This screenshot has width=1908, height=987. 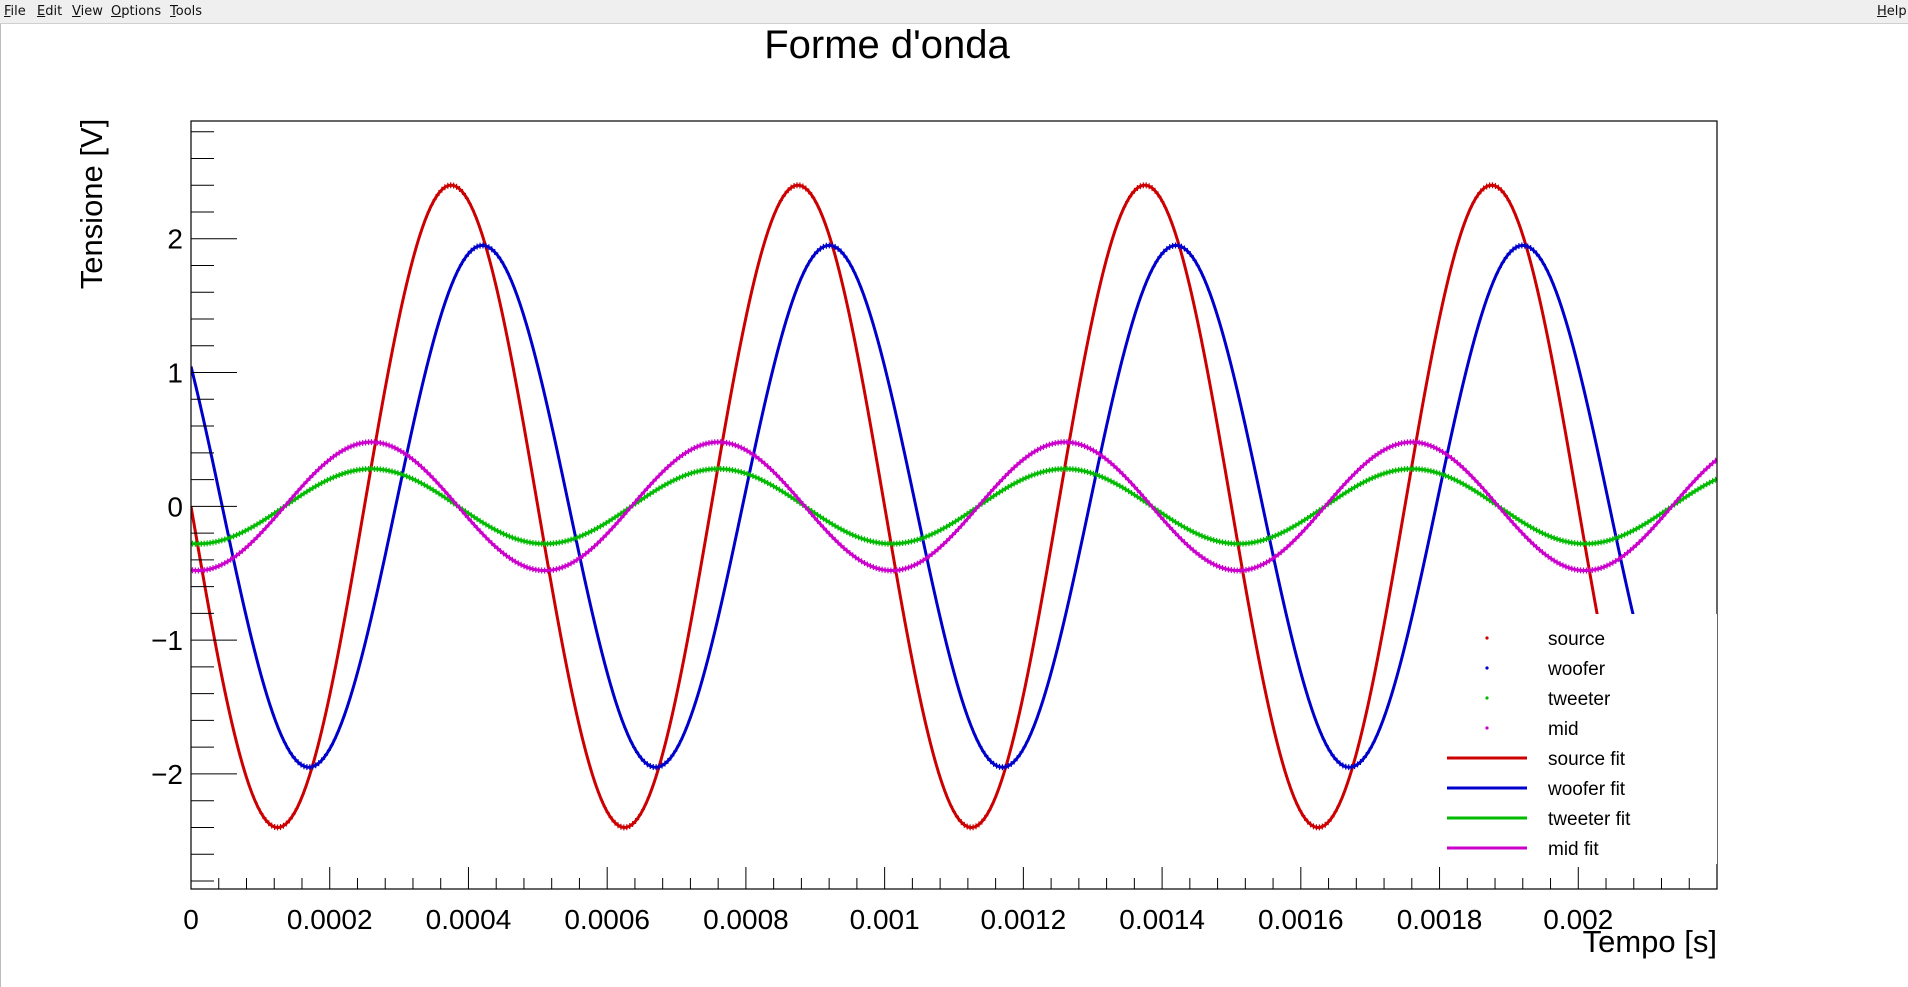 I want to click on menu-file: File, so click(x=15, y=11).